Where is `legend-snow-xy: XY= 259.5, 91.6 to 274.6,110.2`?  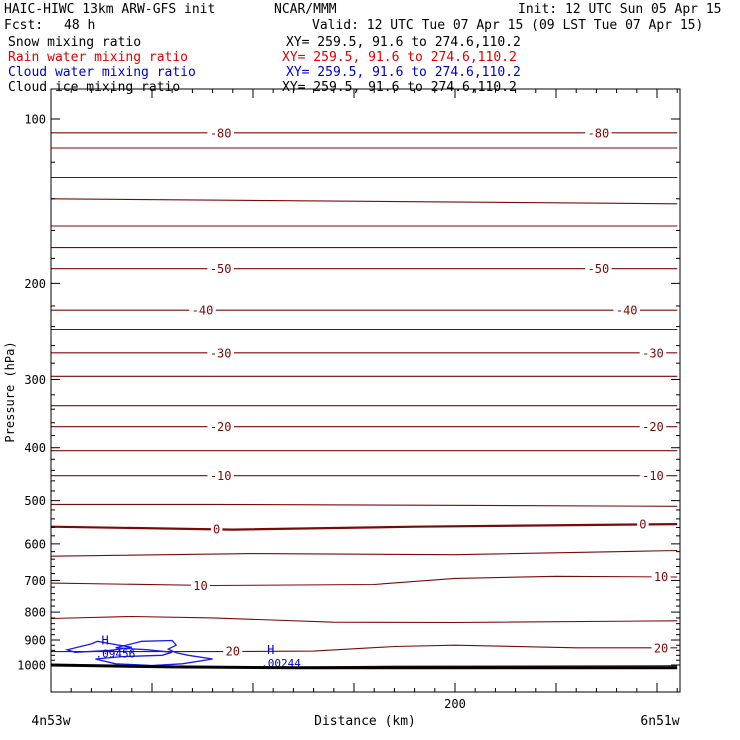
legend-snow-xy: XY= 259.5, 91.6 to 274.6,110.2 is located at coordinates (403, 42).